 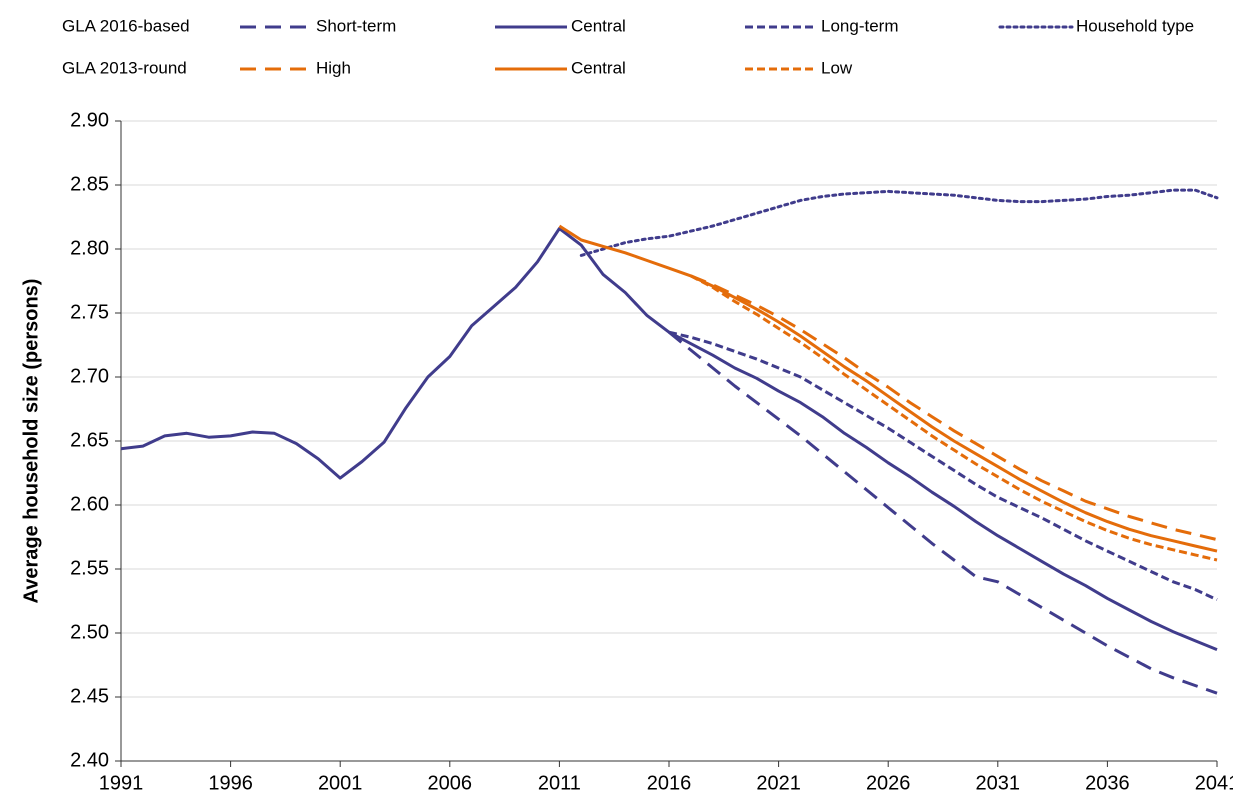 I want to click on legend-label: Short-term, so click(x=356, y=25).